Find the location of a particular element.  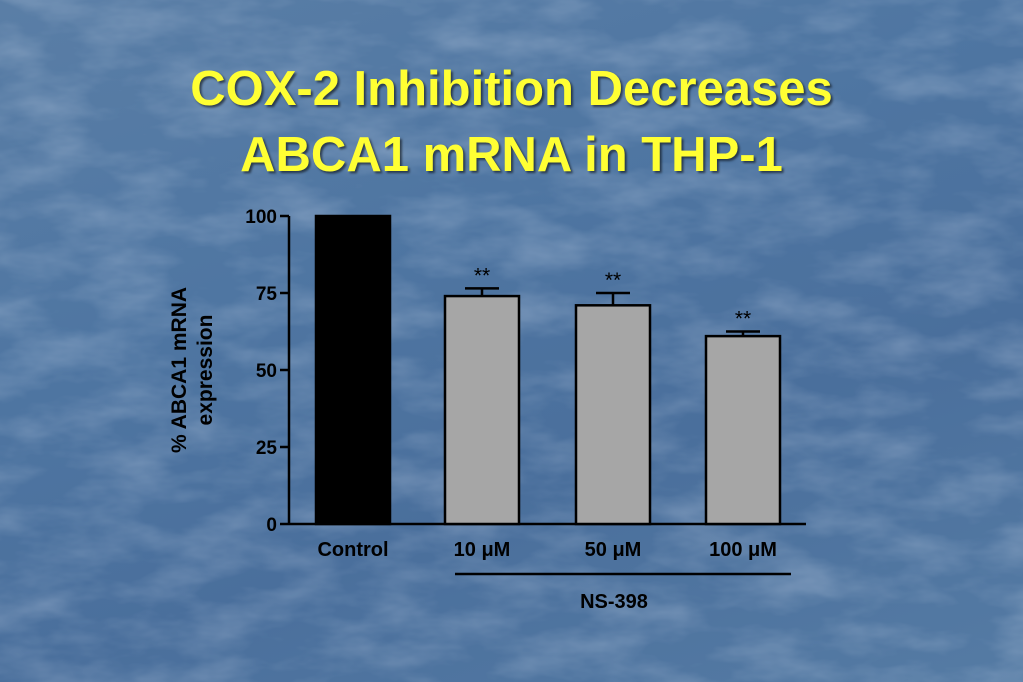

slide-title-line-1: COX-2 Inhibition Decreases is located at coordinates (511, 89).